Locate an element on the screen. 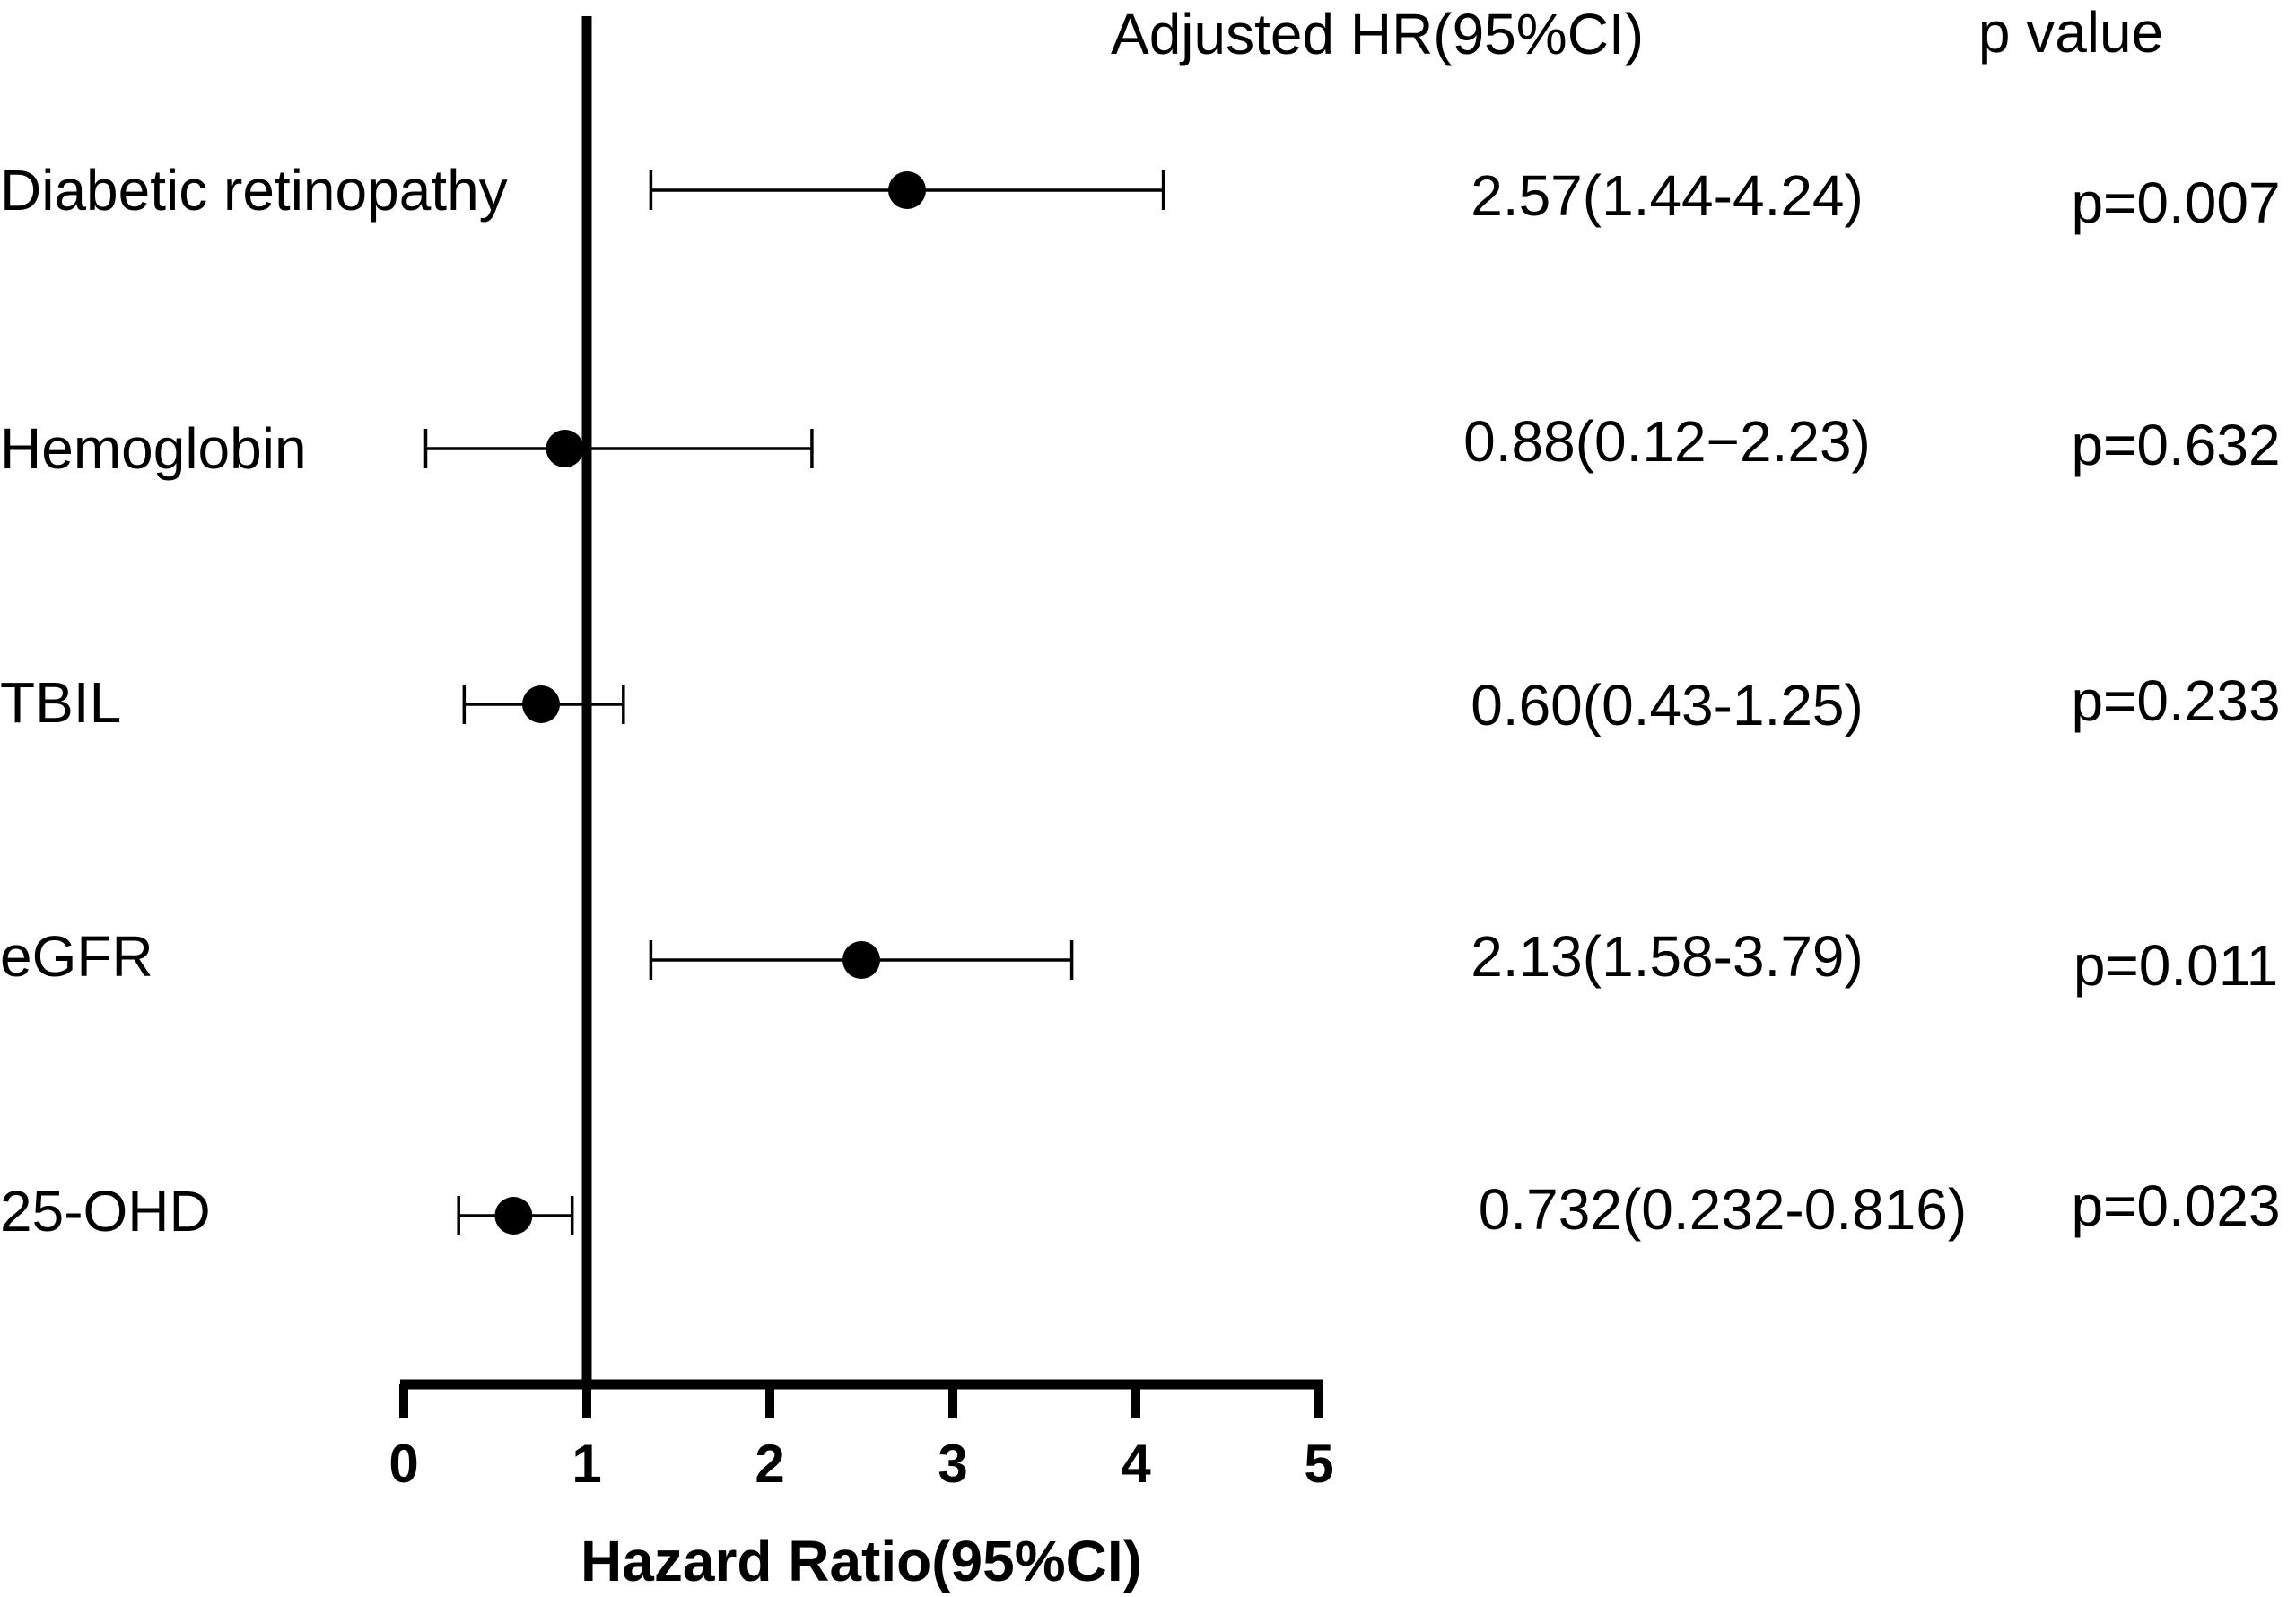  x-tick-label: 5 is located at coordinates (1319, 1464).